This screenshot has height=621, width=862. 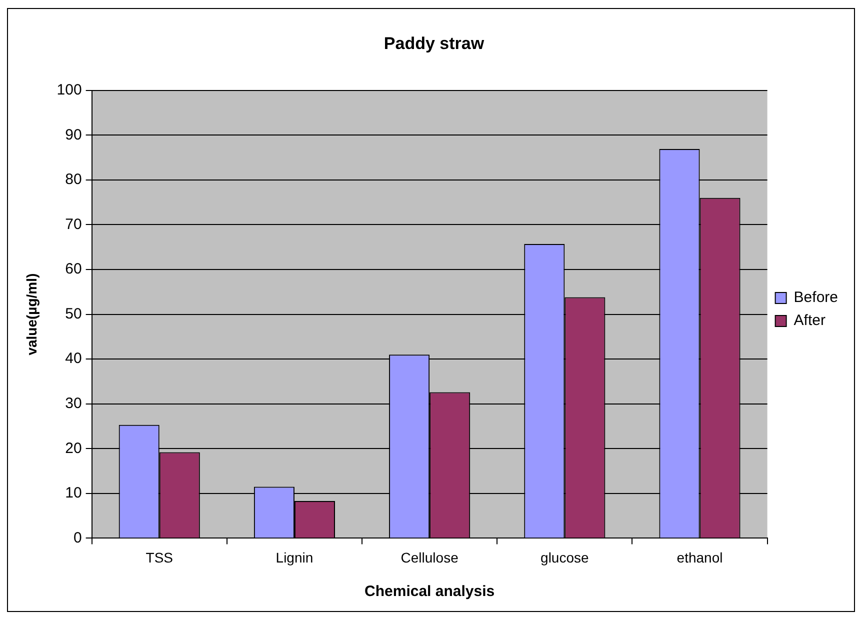 I want to click on y-tick-label: 0, so click(x=77, y=537).